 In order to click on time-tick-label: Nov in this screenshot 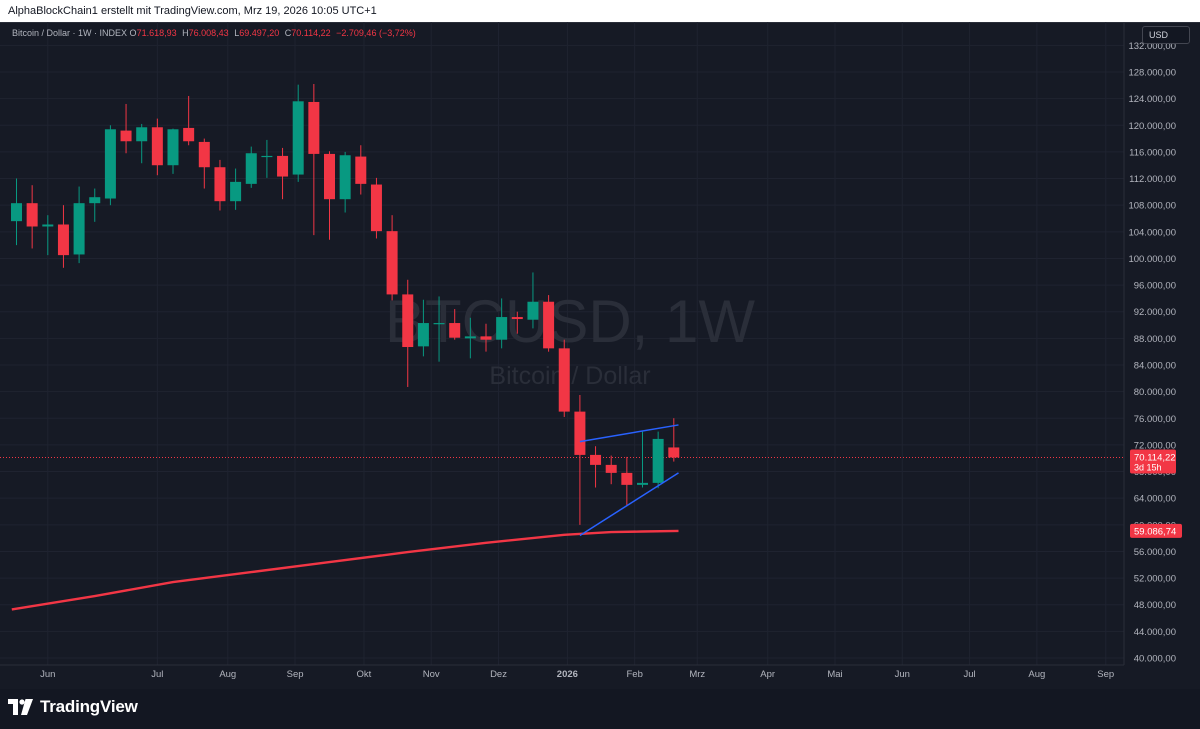, I will do `click(431, 674)`.